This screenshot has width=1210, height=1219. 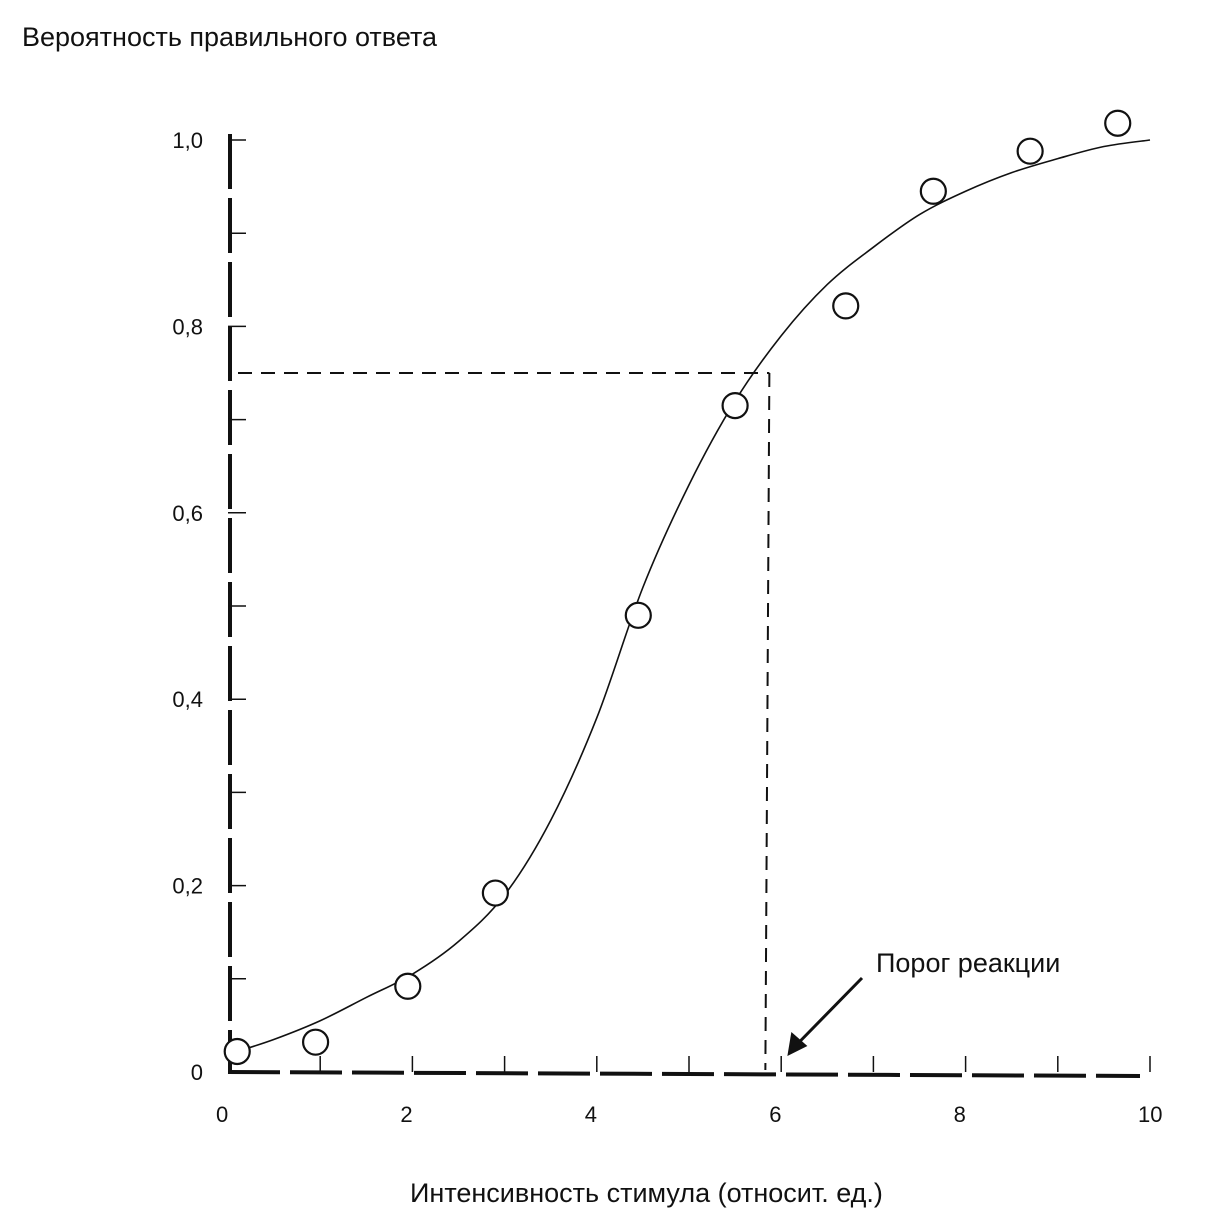 What do you see at coordinates (797, 1044) in the screenshot?
I see `arrow-head` at bounding box center [797, 1044].